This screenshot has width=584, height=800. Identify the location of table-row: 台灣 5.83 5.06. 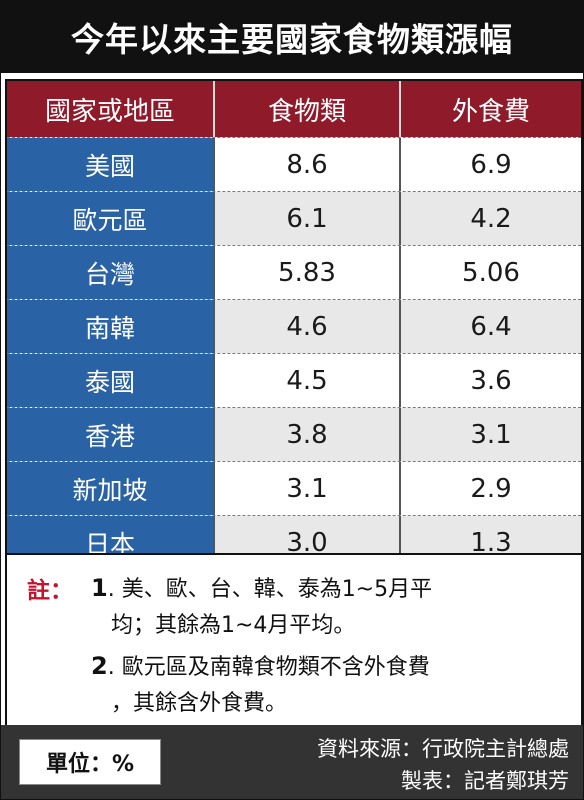
(294, 272).